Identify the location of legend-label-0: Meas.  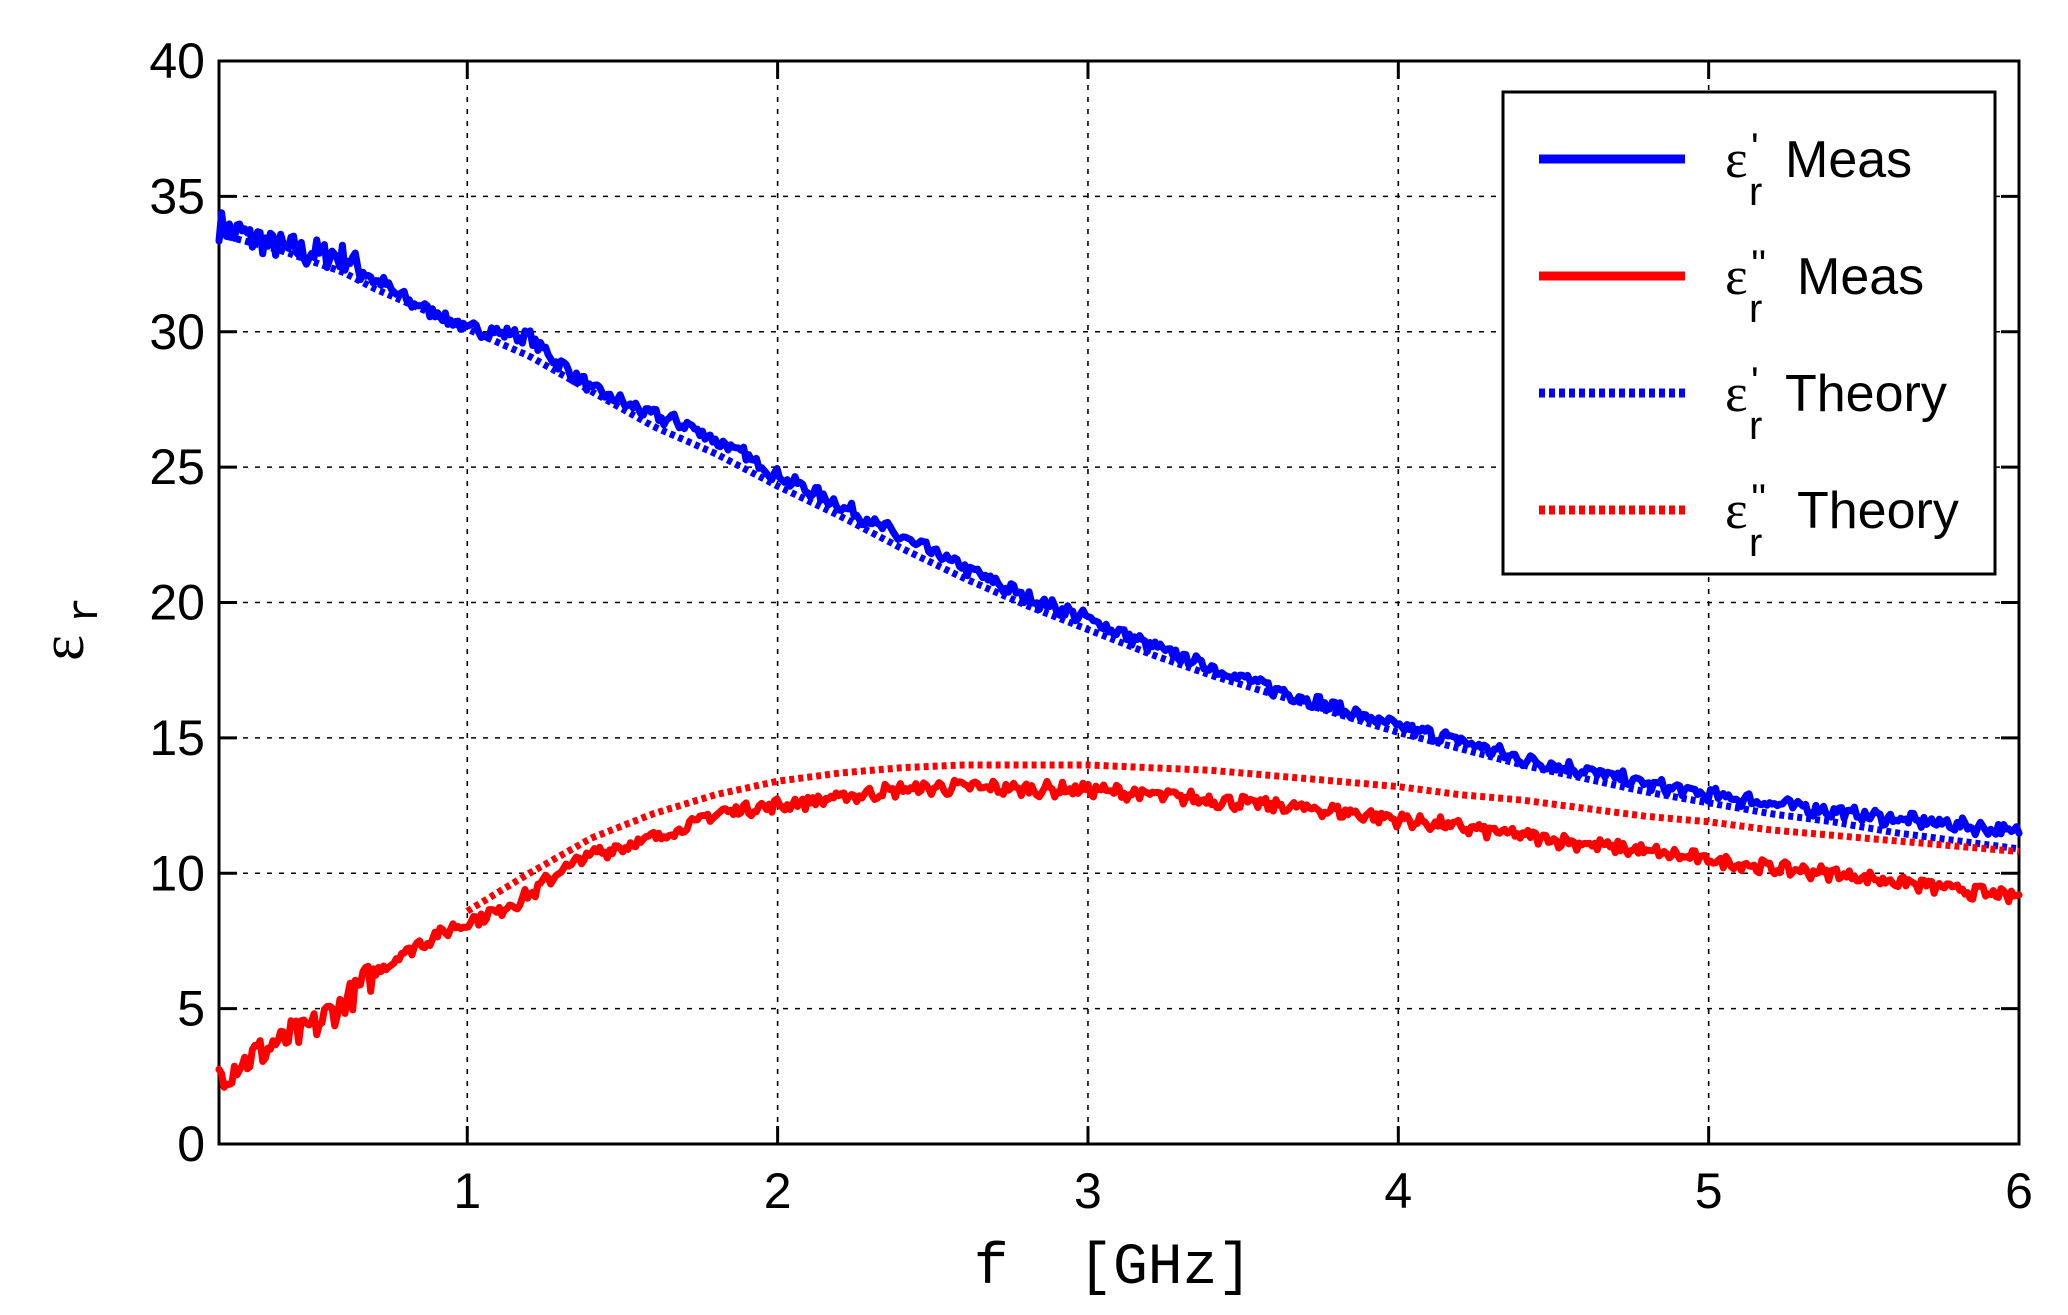
(1848, 160).